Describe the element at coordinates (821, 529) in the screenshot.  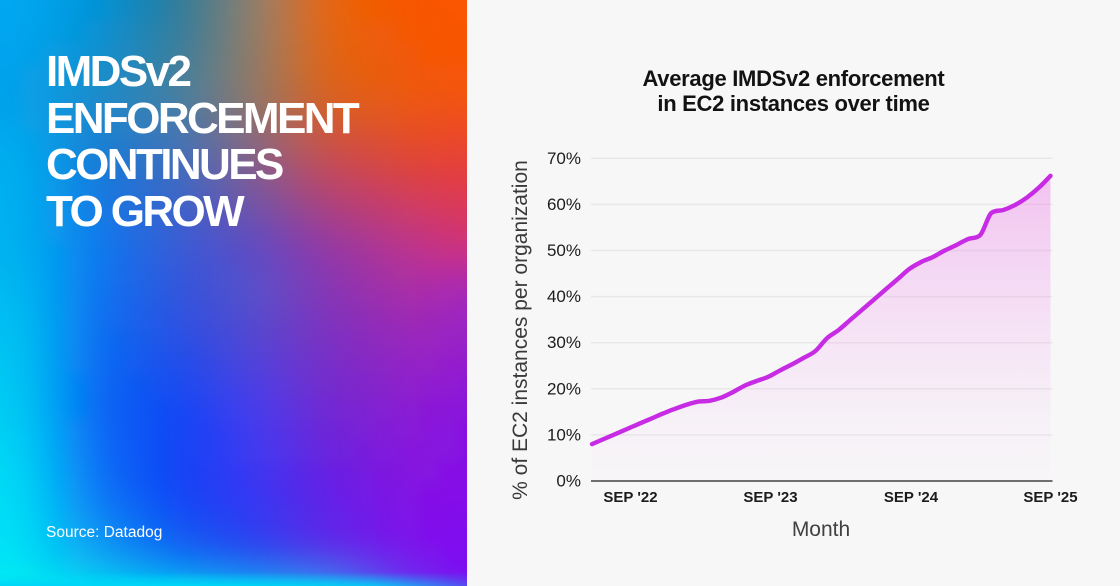
I see `svg-text: Month` at that location.